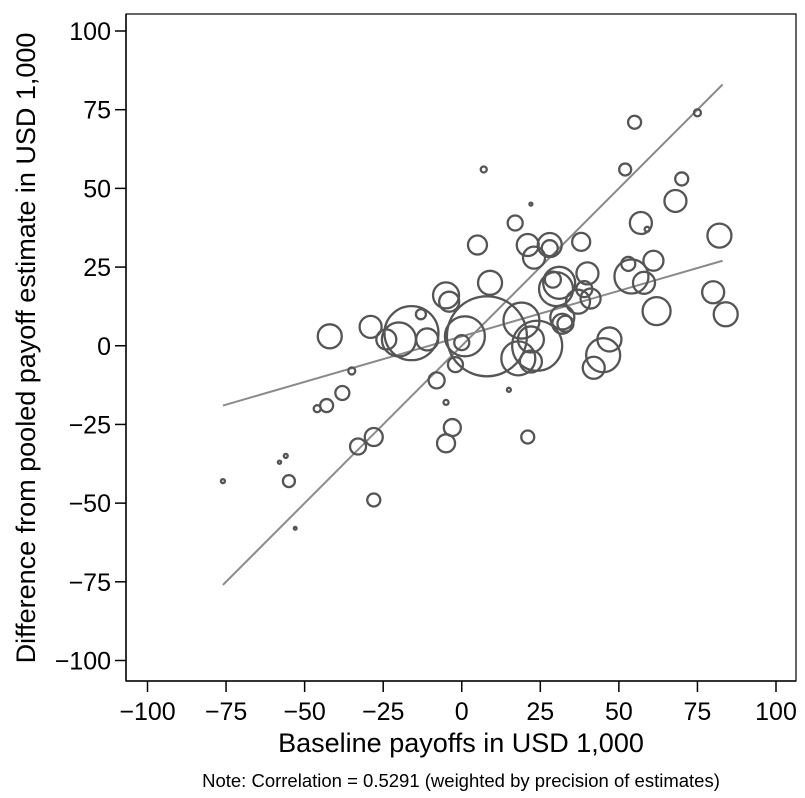 This screenshot has height=798, width=805. What do you see at coordinates (83, 662) in the screenshot?
I see `y-tick-label: −100` at bounding box center [83, 662].